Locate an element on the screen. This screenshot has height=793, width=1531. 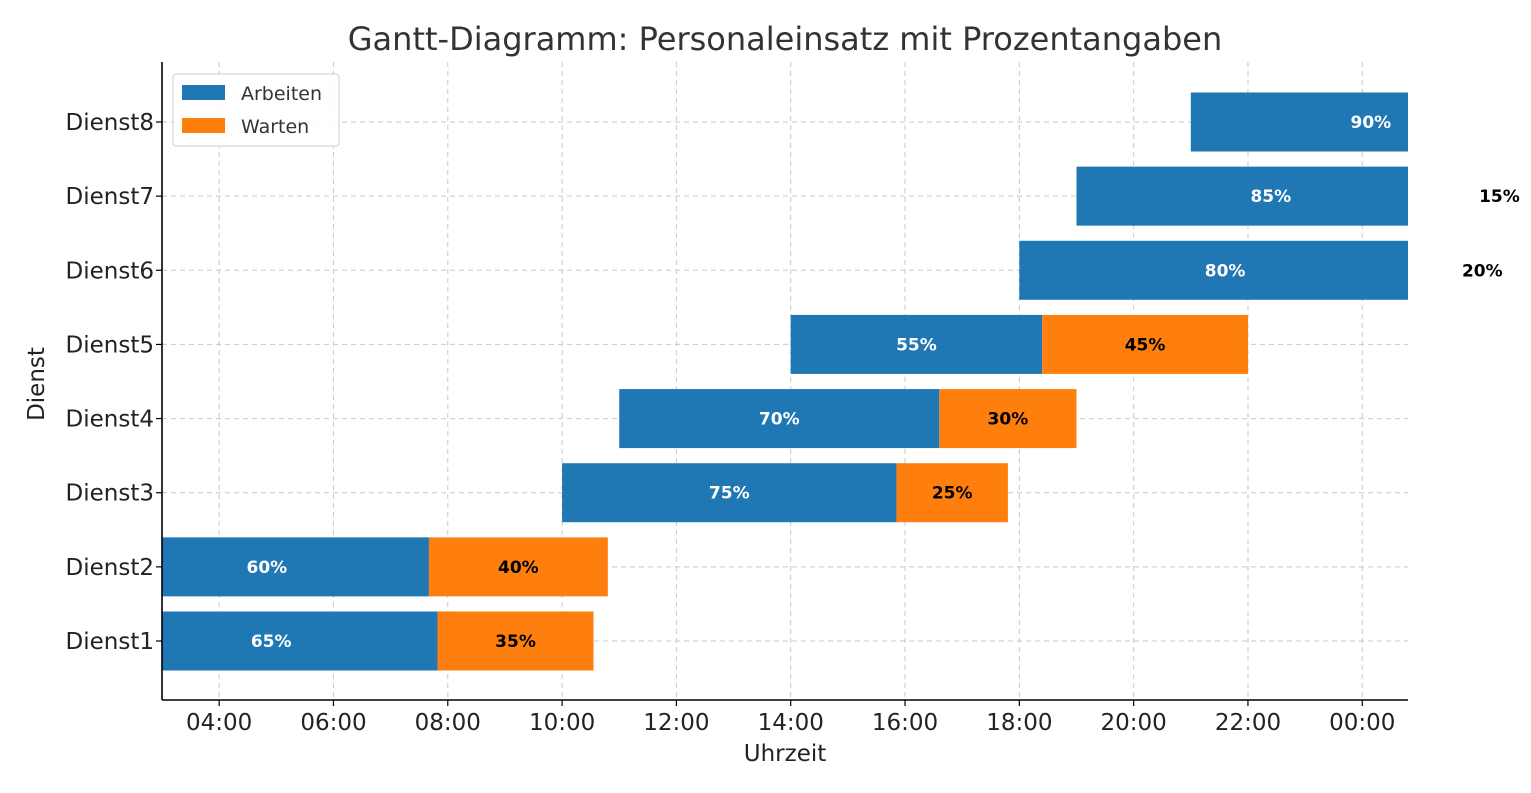
bar-warten-dienst2 is located at coordinates (518, 567).